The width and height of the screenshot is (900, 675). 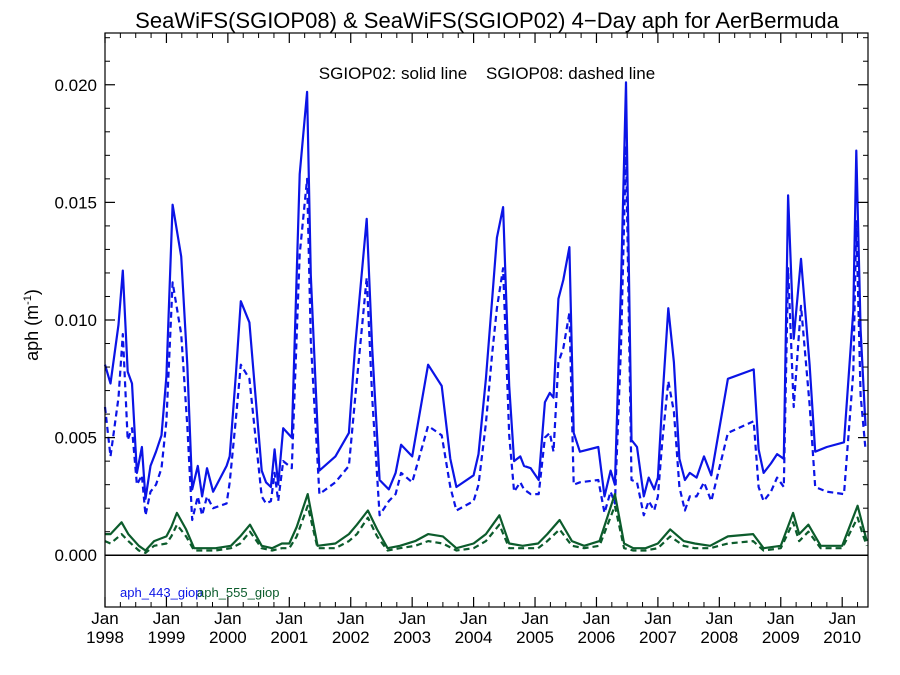 What do you see at coordinates (487, 73) in the screenshot?
I see `line-style-annotation: SGIOP02: solid line SGIOP08: dashed line` at bounding box center [487, 73].